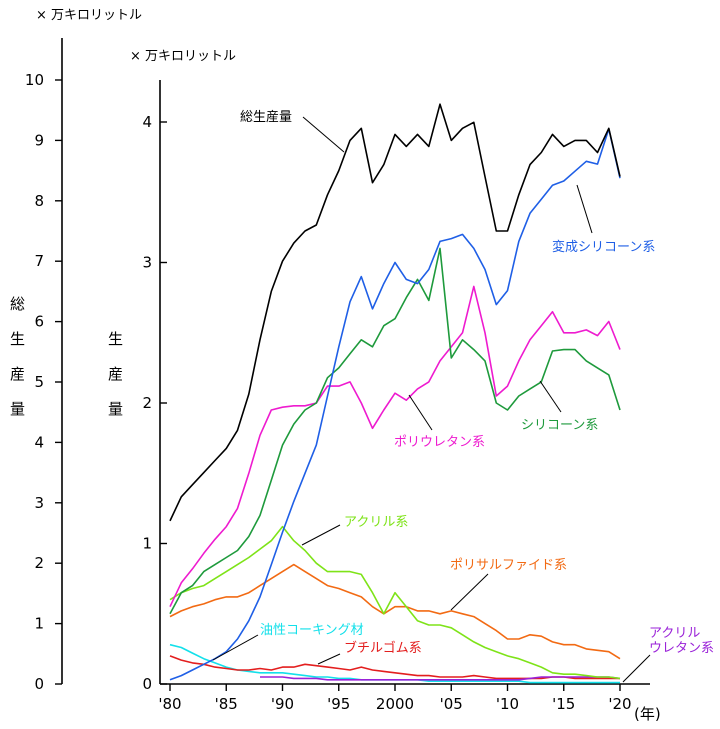  What do you see at coordinates (89, 15) in the screenshot?
I see `left-axis-unit: × 万キロリットル` at bounding box center [89, 15].